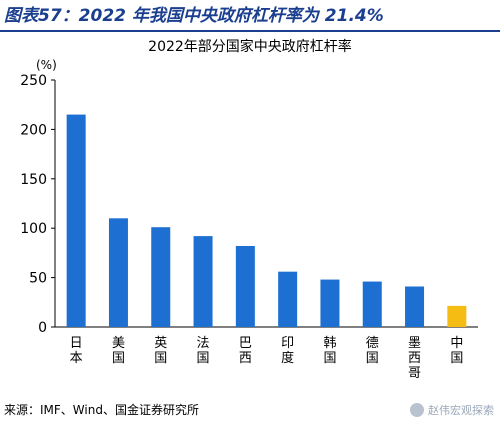  What do you see at coordinates (456, 351) in the screenshot?
I see `x-tick-label: 中国` at bounding box center [456, 351].